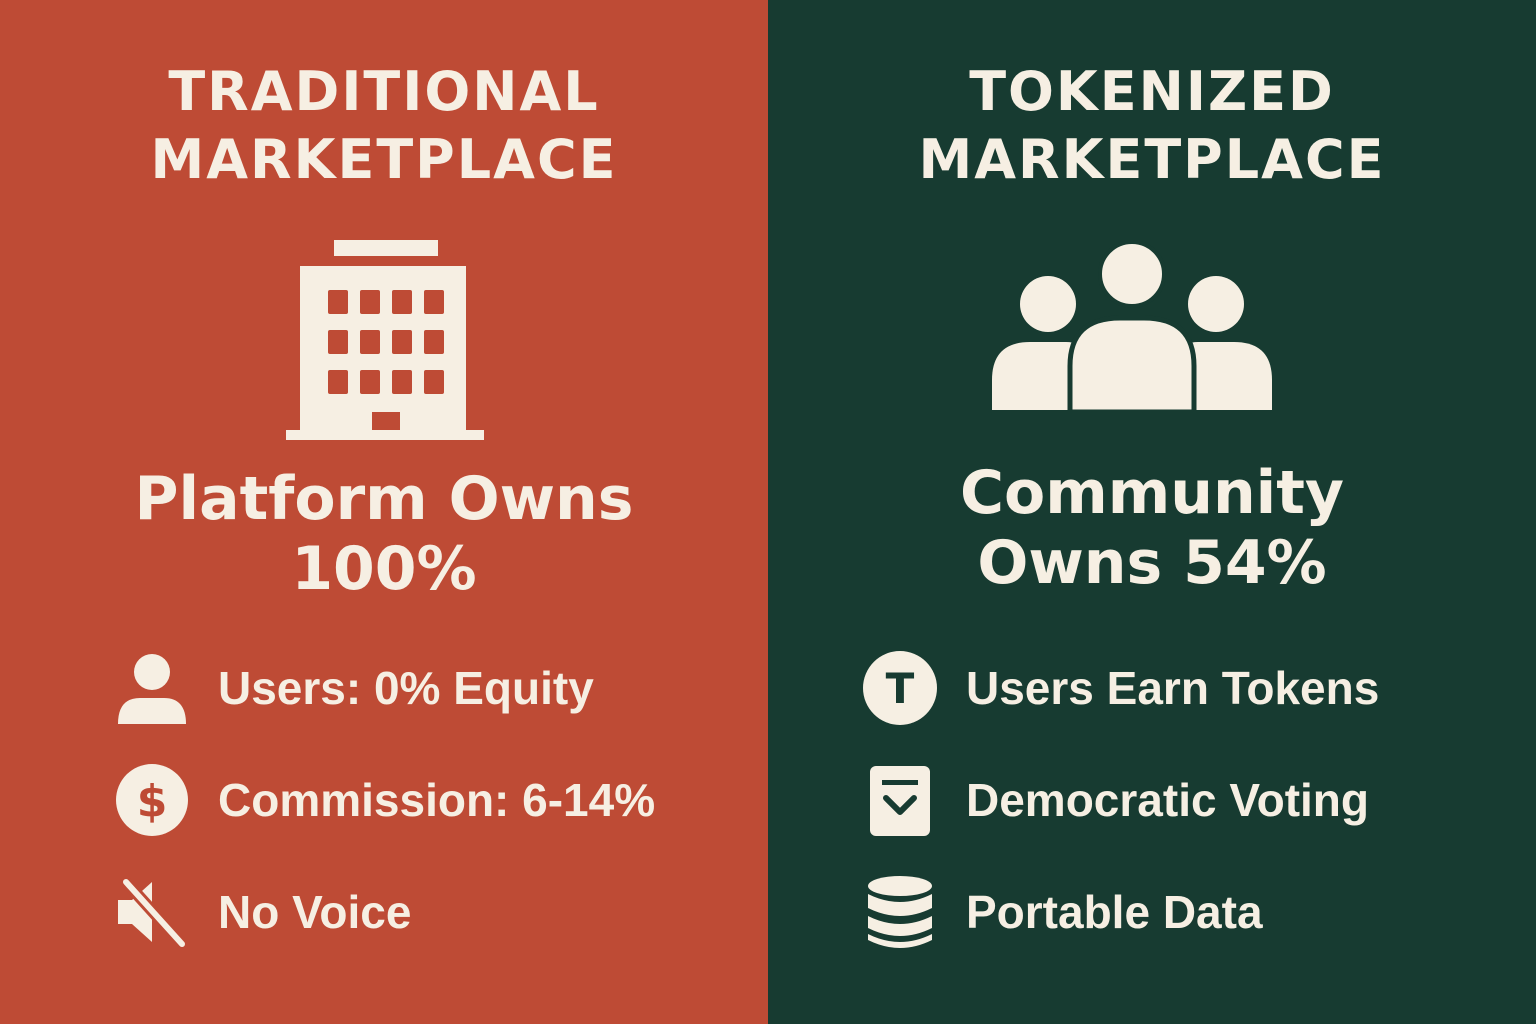  I want to click on feature-earn-tokens: T Users Earn Tokens, so click(1119, 688).